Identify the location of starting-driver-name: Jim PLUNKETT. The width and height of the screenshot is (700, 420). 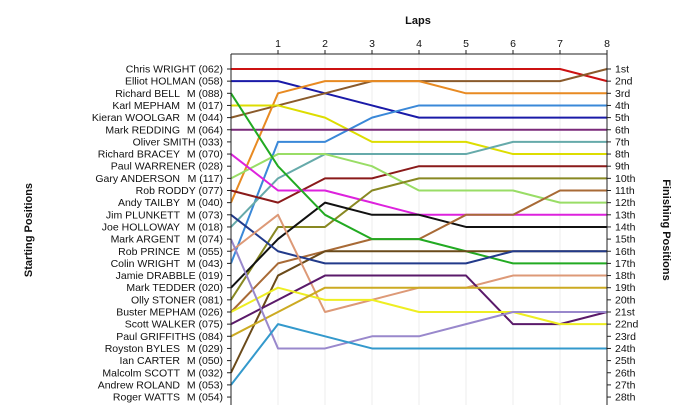
(143, 215).